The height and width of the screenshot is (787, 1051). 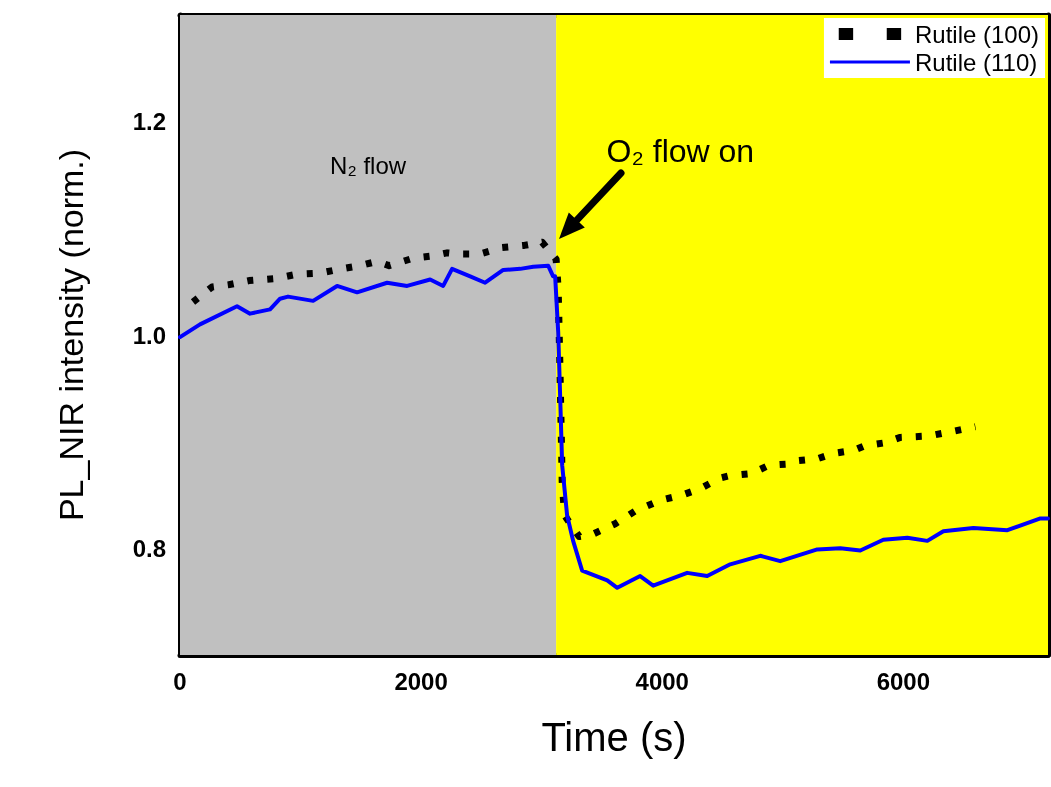 What do you see at coordinates (368, 165) in the screenshot?
I see `band-label: N₂ flow` at bounding box center [368, 165].